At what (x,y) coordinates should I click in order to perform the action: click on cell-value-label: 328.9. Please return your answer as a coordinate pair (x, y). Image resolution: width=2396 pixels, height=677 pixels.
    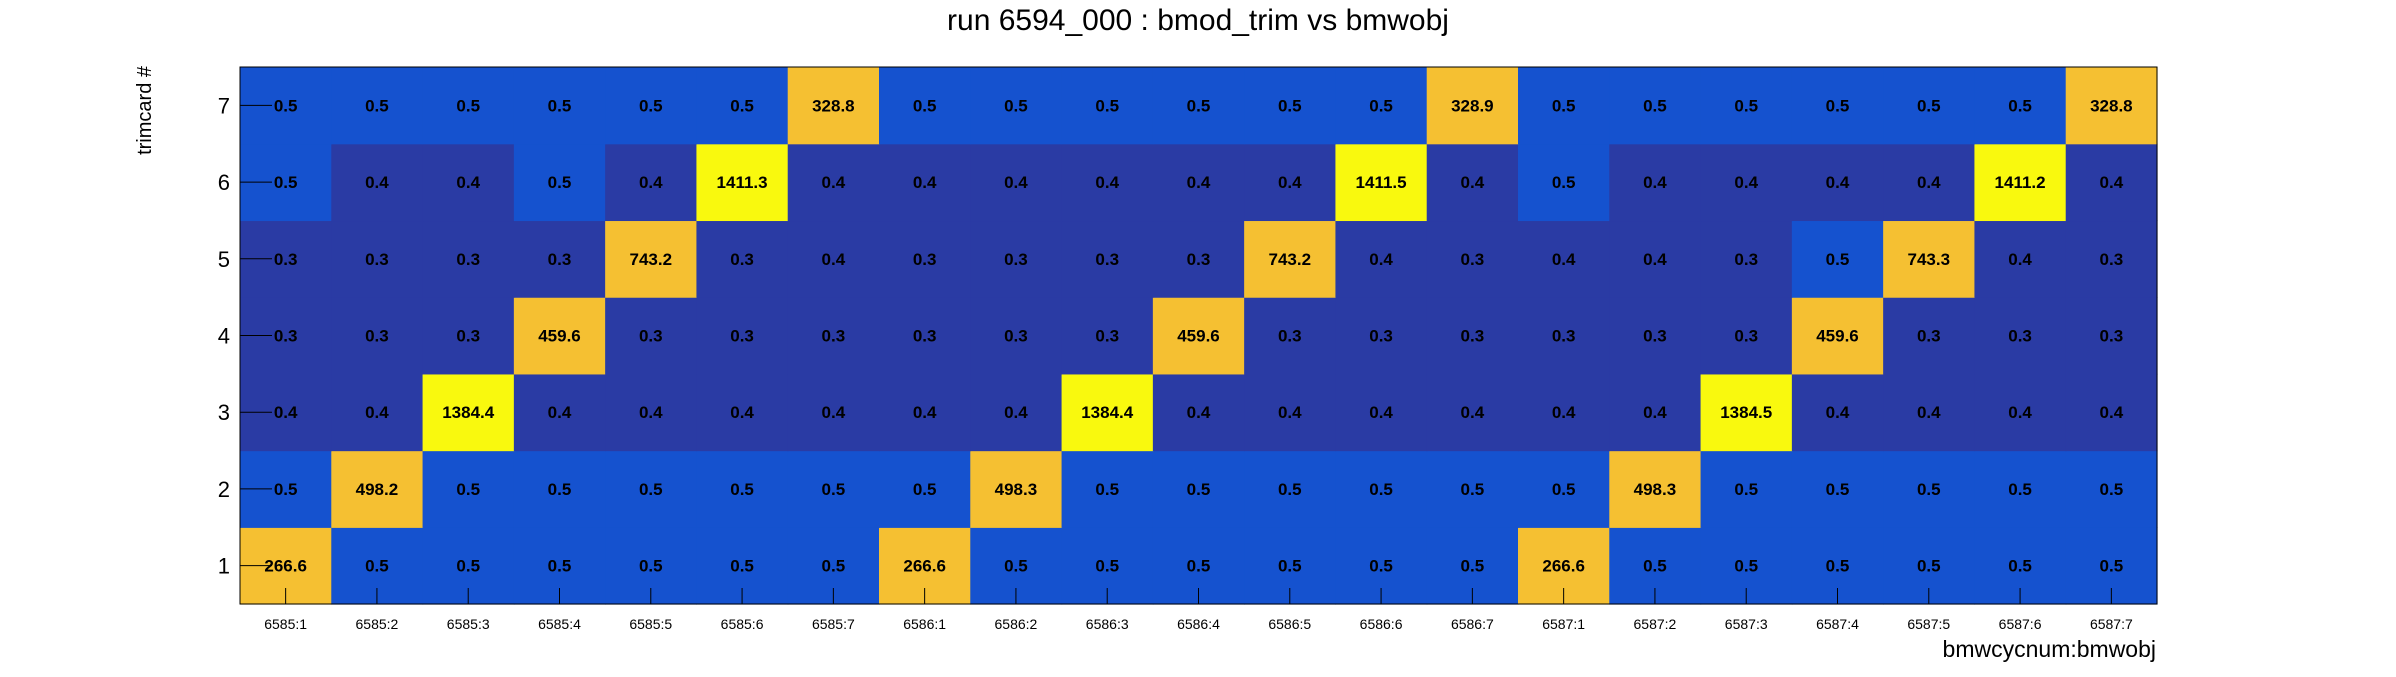
    Looking at the image, I should click on (1472, 105).